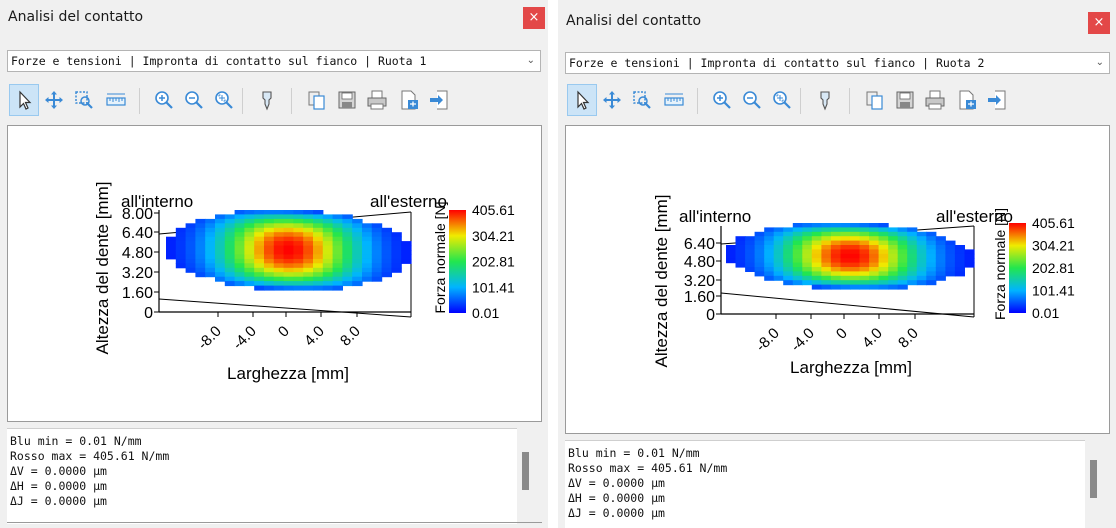  What do you see at coordinates (699, 281) in the screenshot?
I see `y-tick-label: 3.20` at bounding box center [699, 281].